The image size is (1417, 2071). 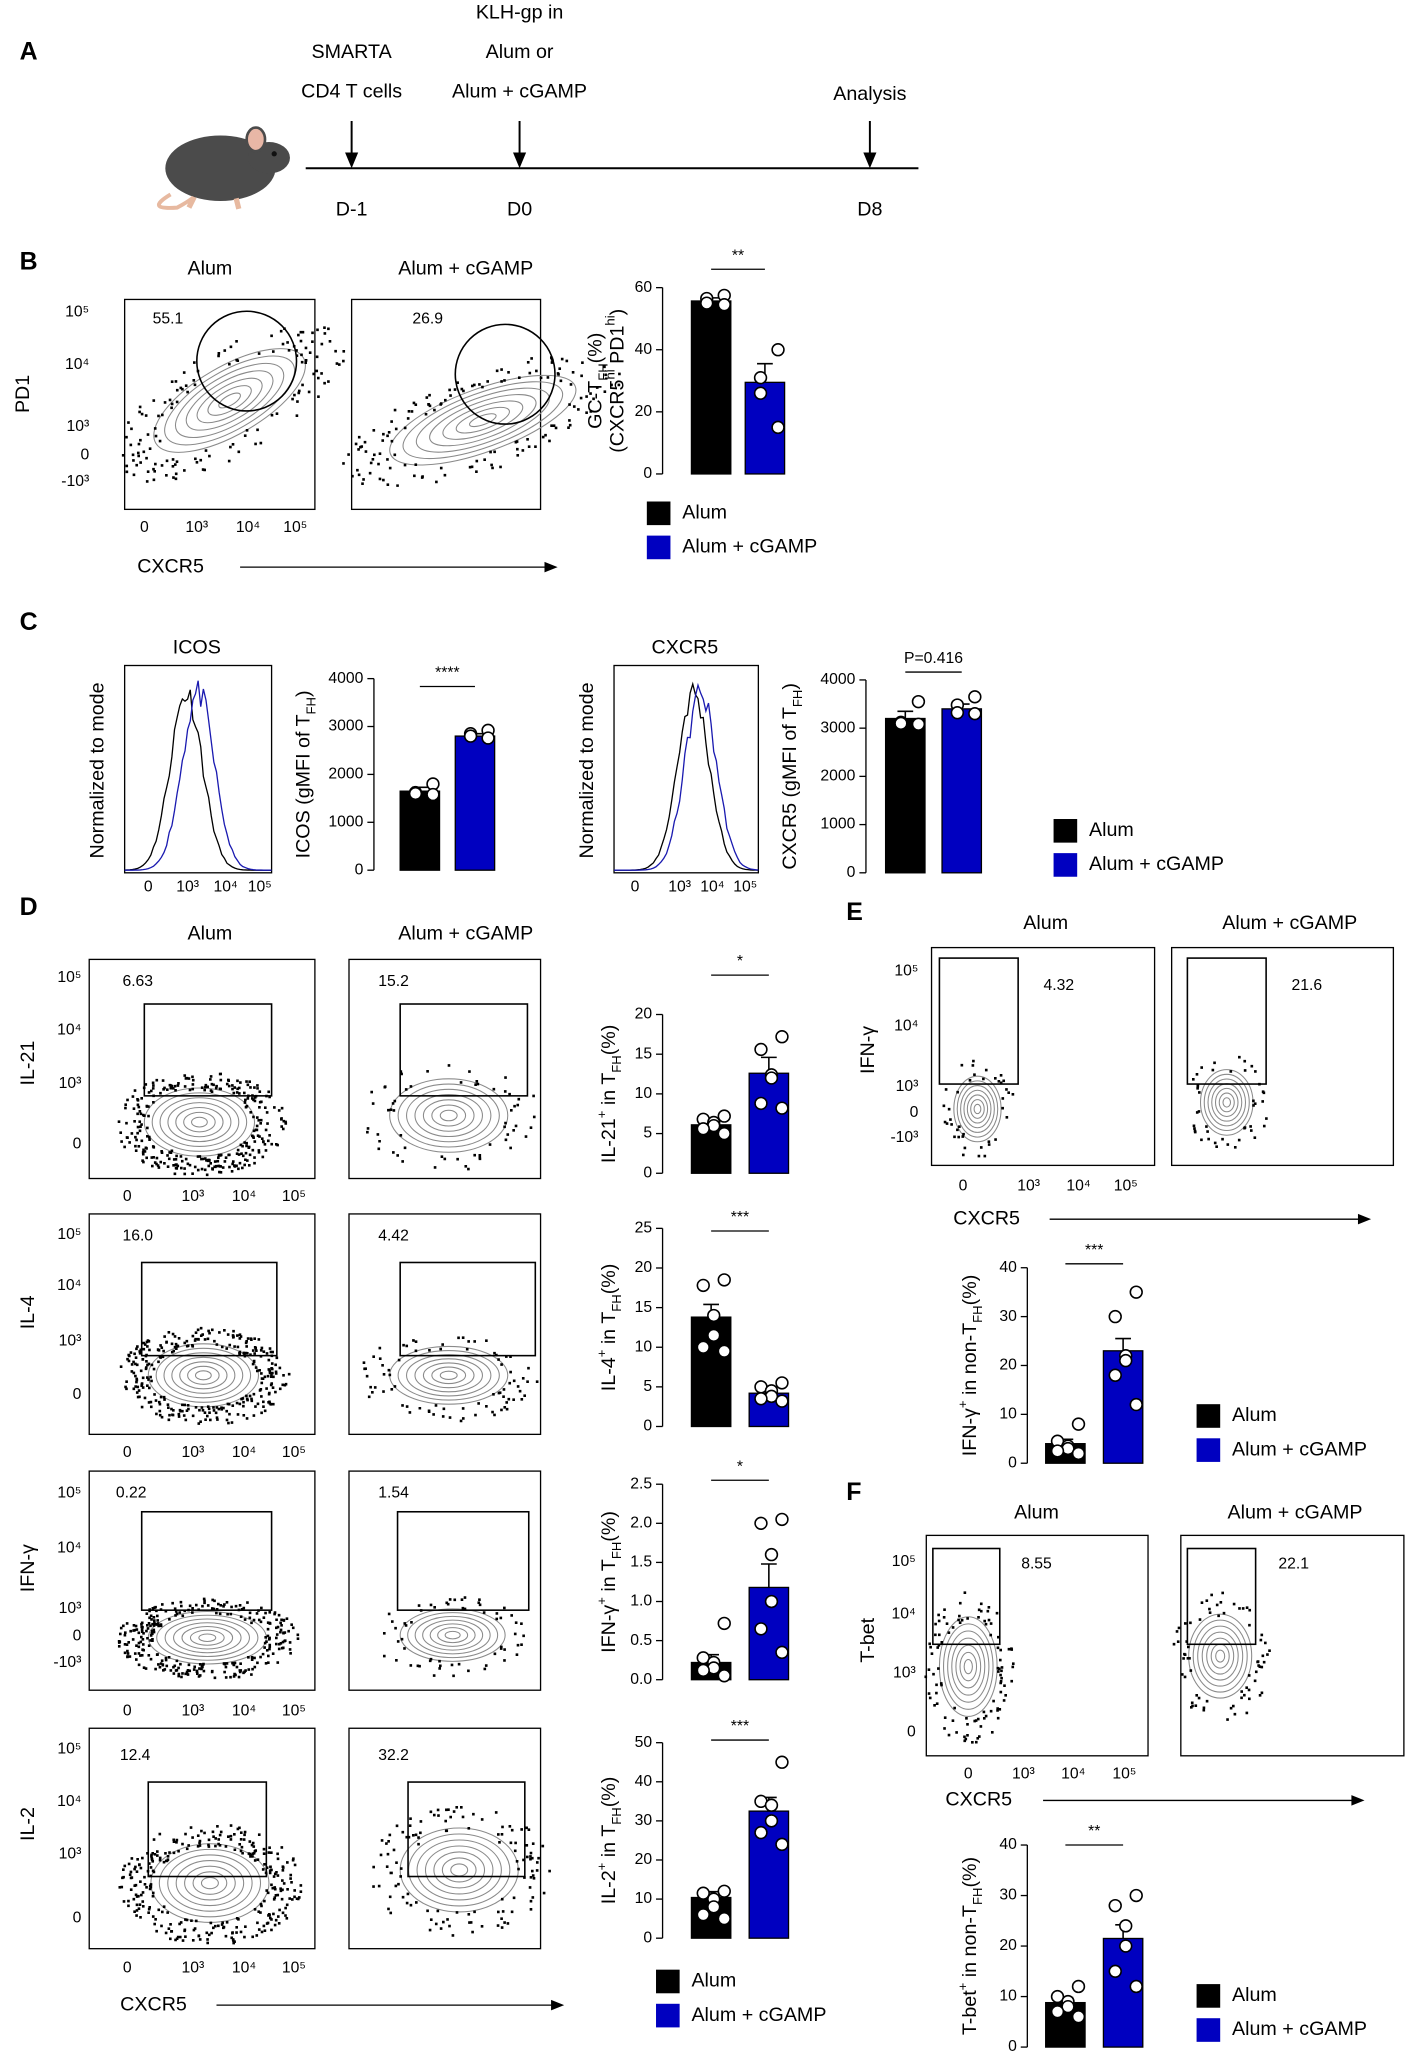 What do you see at coordinates (609, 1629) in the screenshot?
I see `label-part: IFN-γ` at bounding box center [609, 1629].